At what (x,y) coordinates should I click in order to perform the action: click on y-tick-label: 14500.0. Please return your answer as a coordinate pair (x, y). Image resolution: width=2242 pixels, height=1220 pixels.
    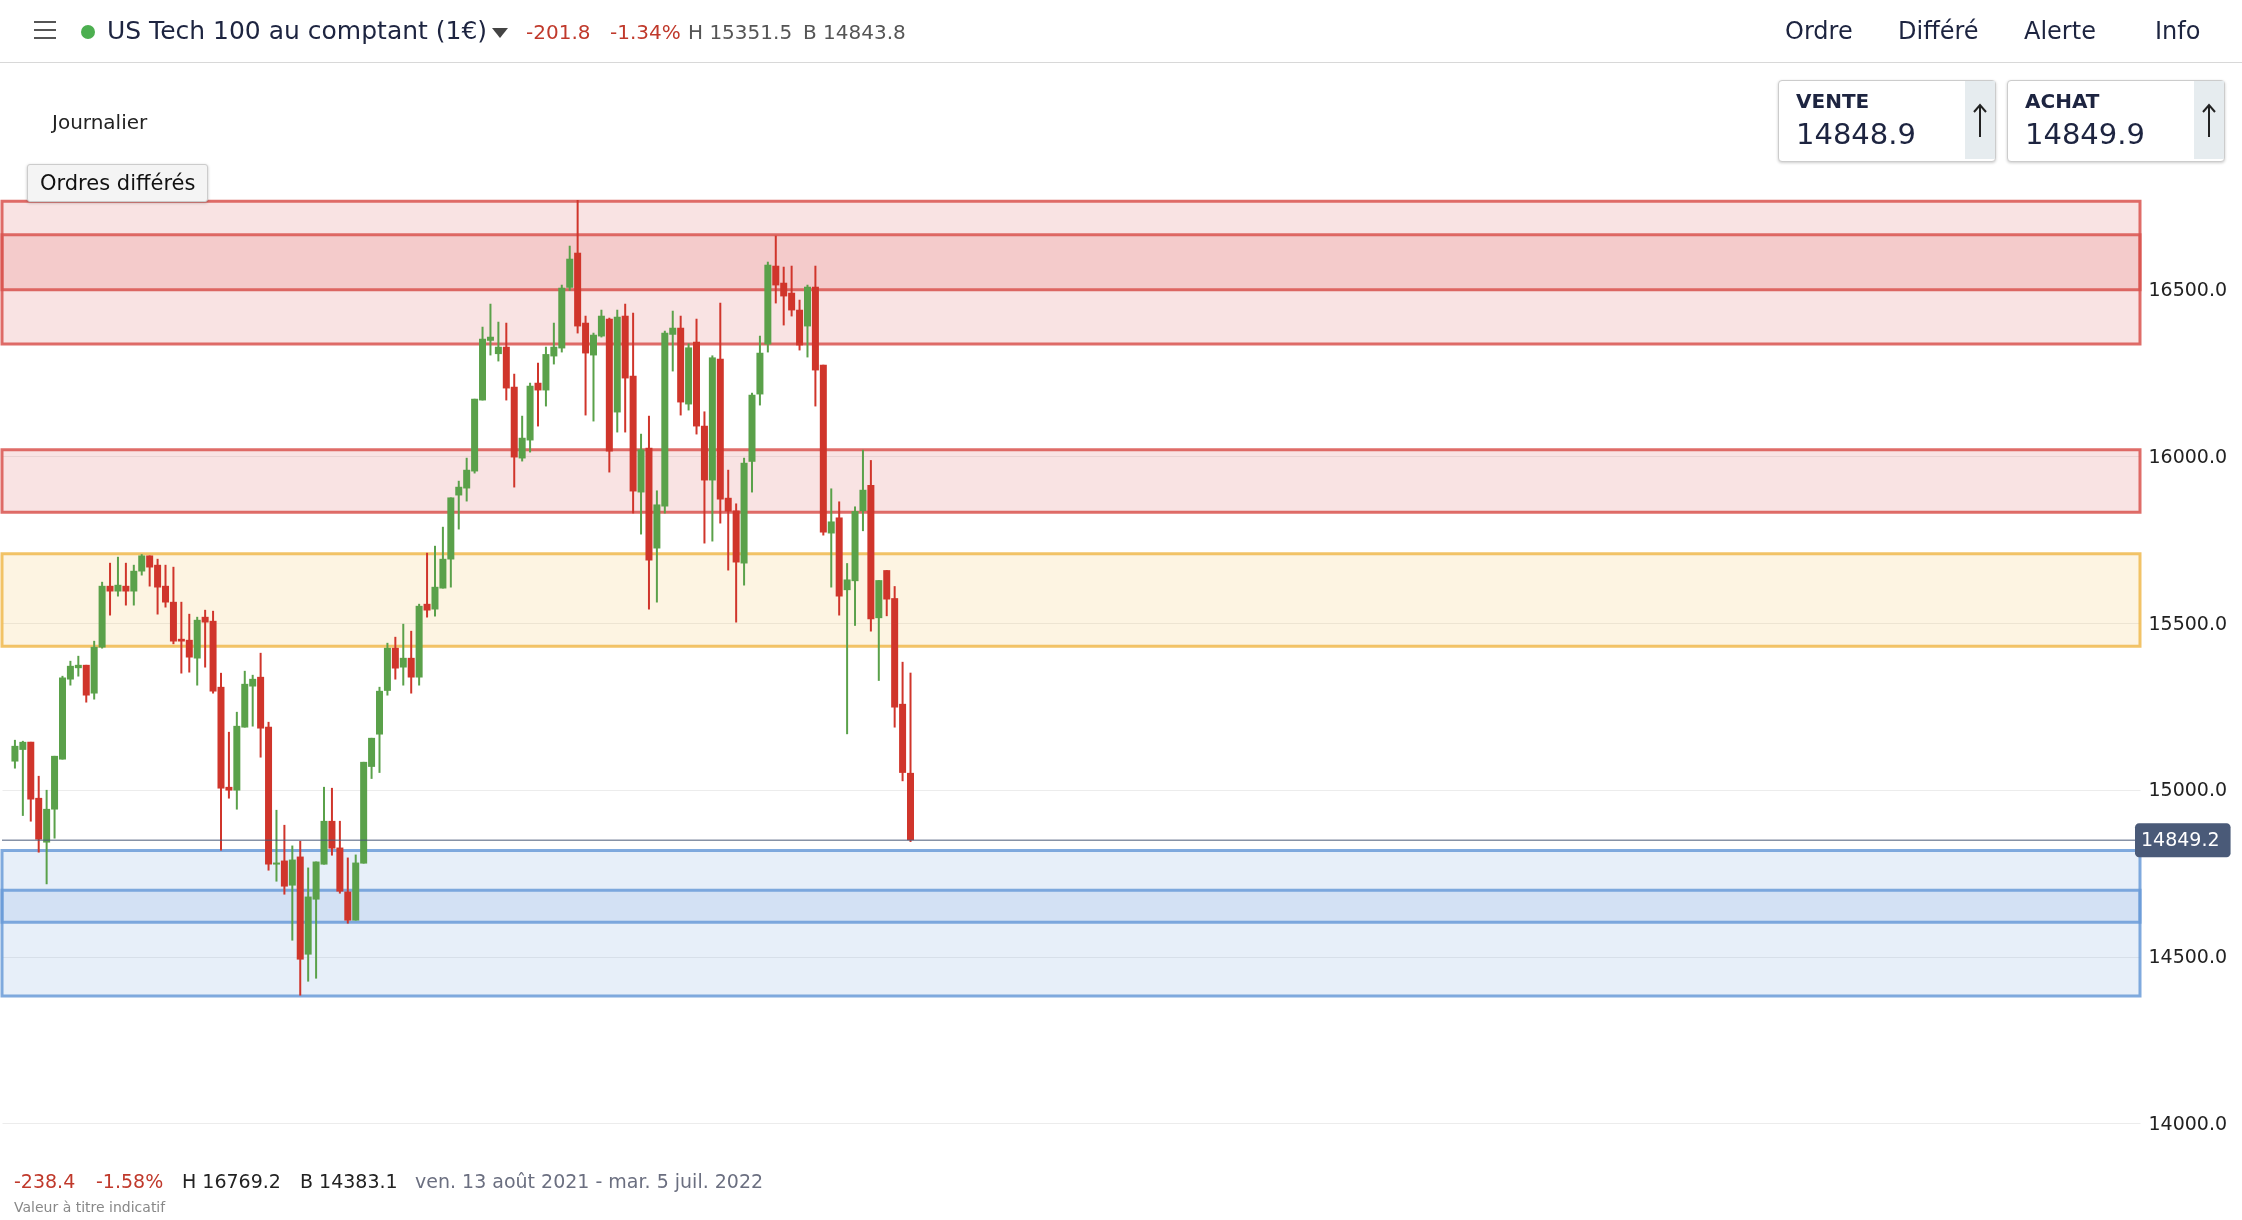
    Looking at the image, I should click on (2188, 956).